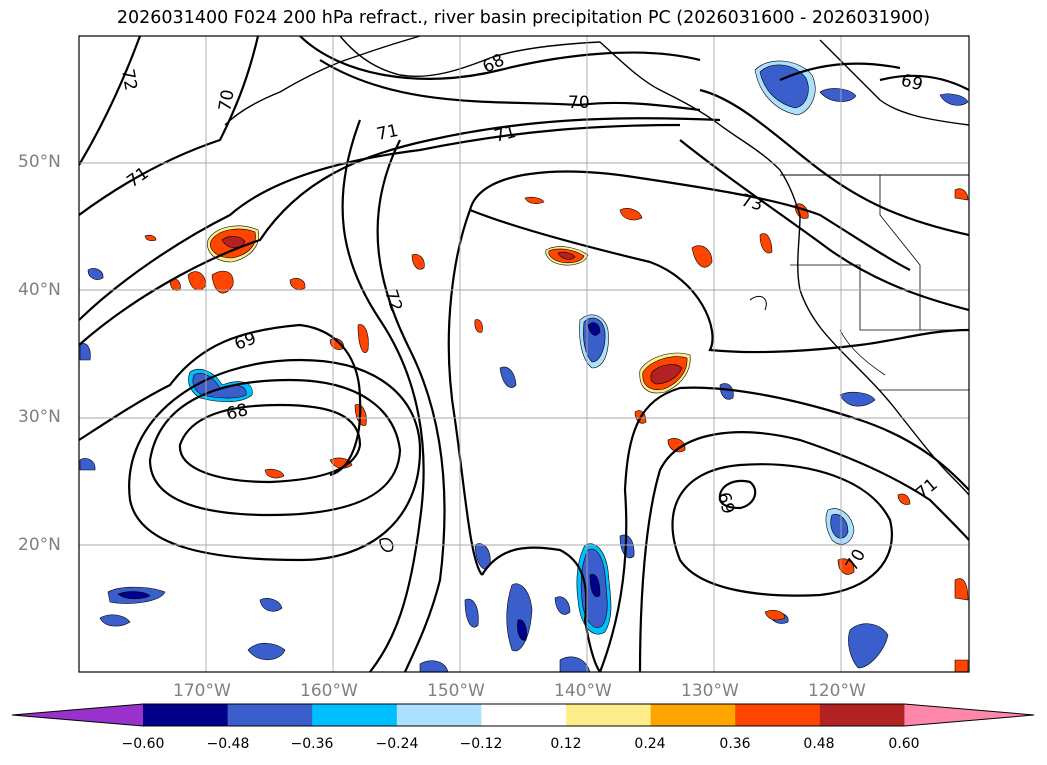 This screenshot has height=765, width=1047. Describe the element at coordinates (583, 691) in the screenshot. I see `lon-label-140w: 140°W` at that location.